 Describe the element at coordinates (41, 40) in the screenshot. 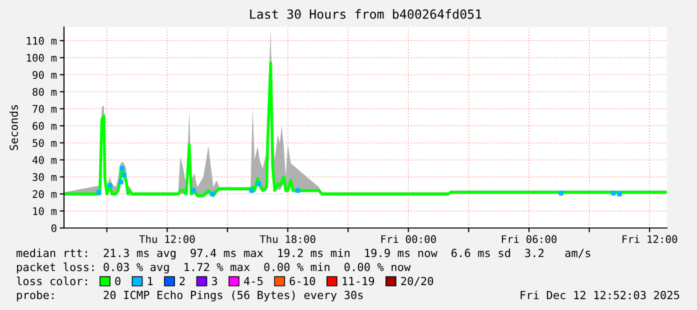

I see `y-tick-label: 110 m` at that location.